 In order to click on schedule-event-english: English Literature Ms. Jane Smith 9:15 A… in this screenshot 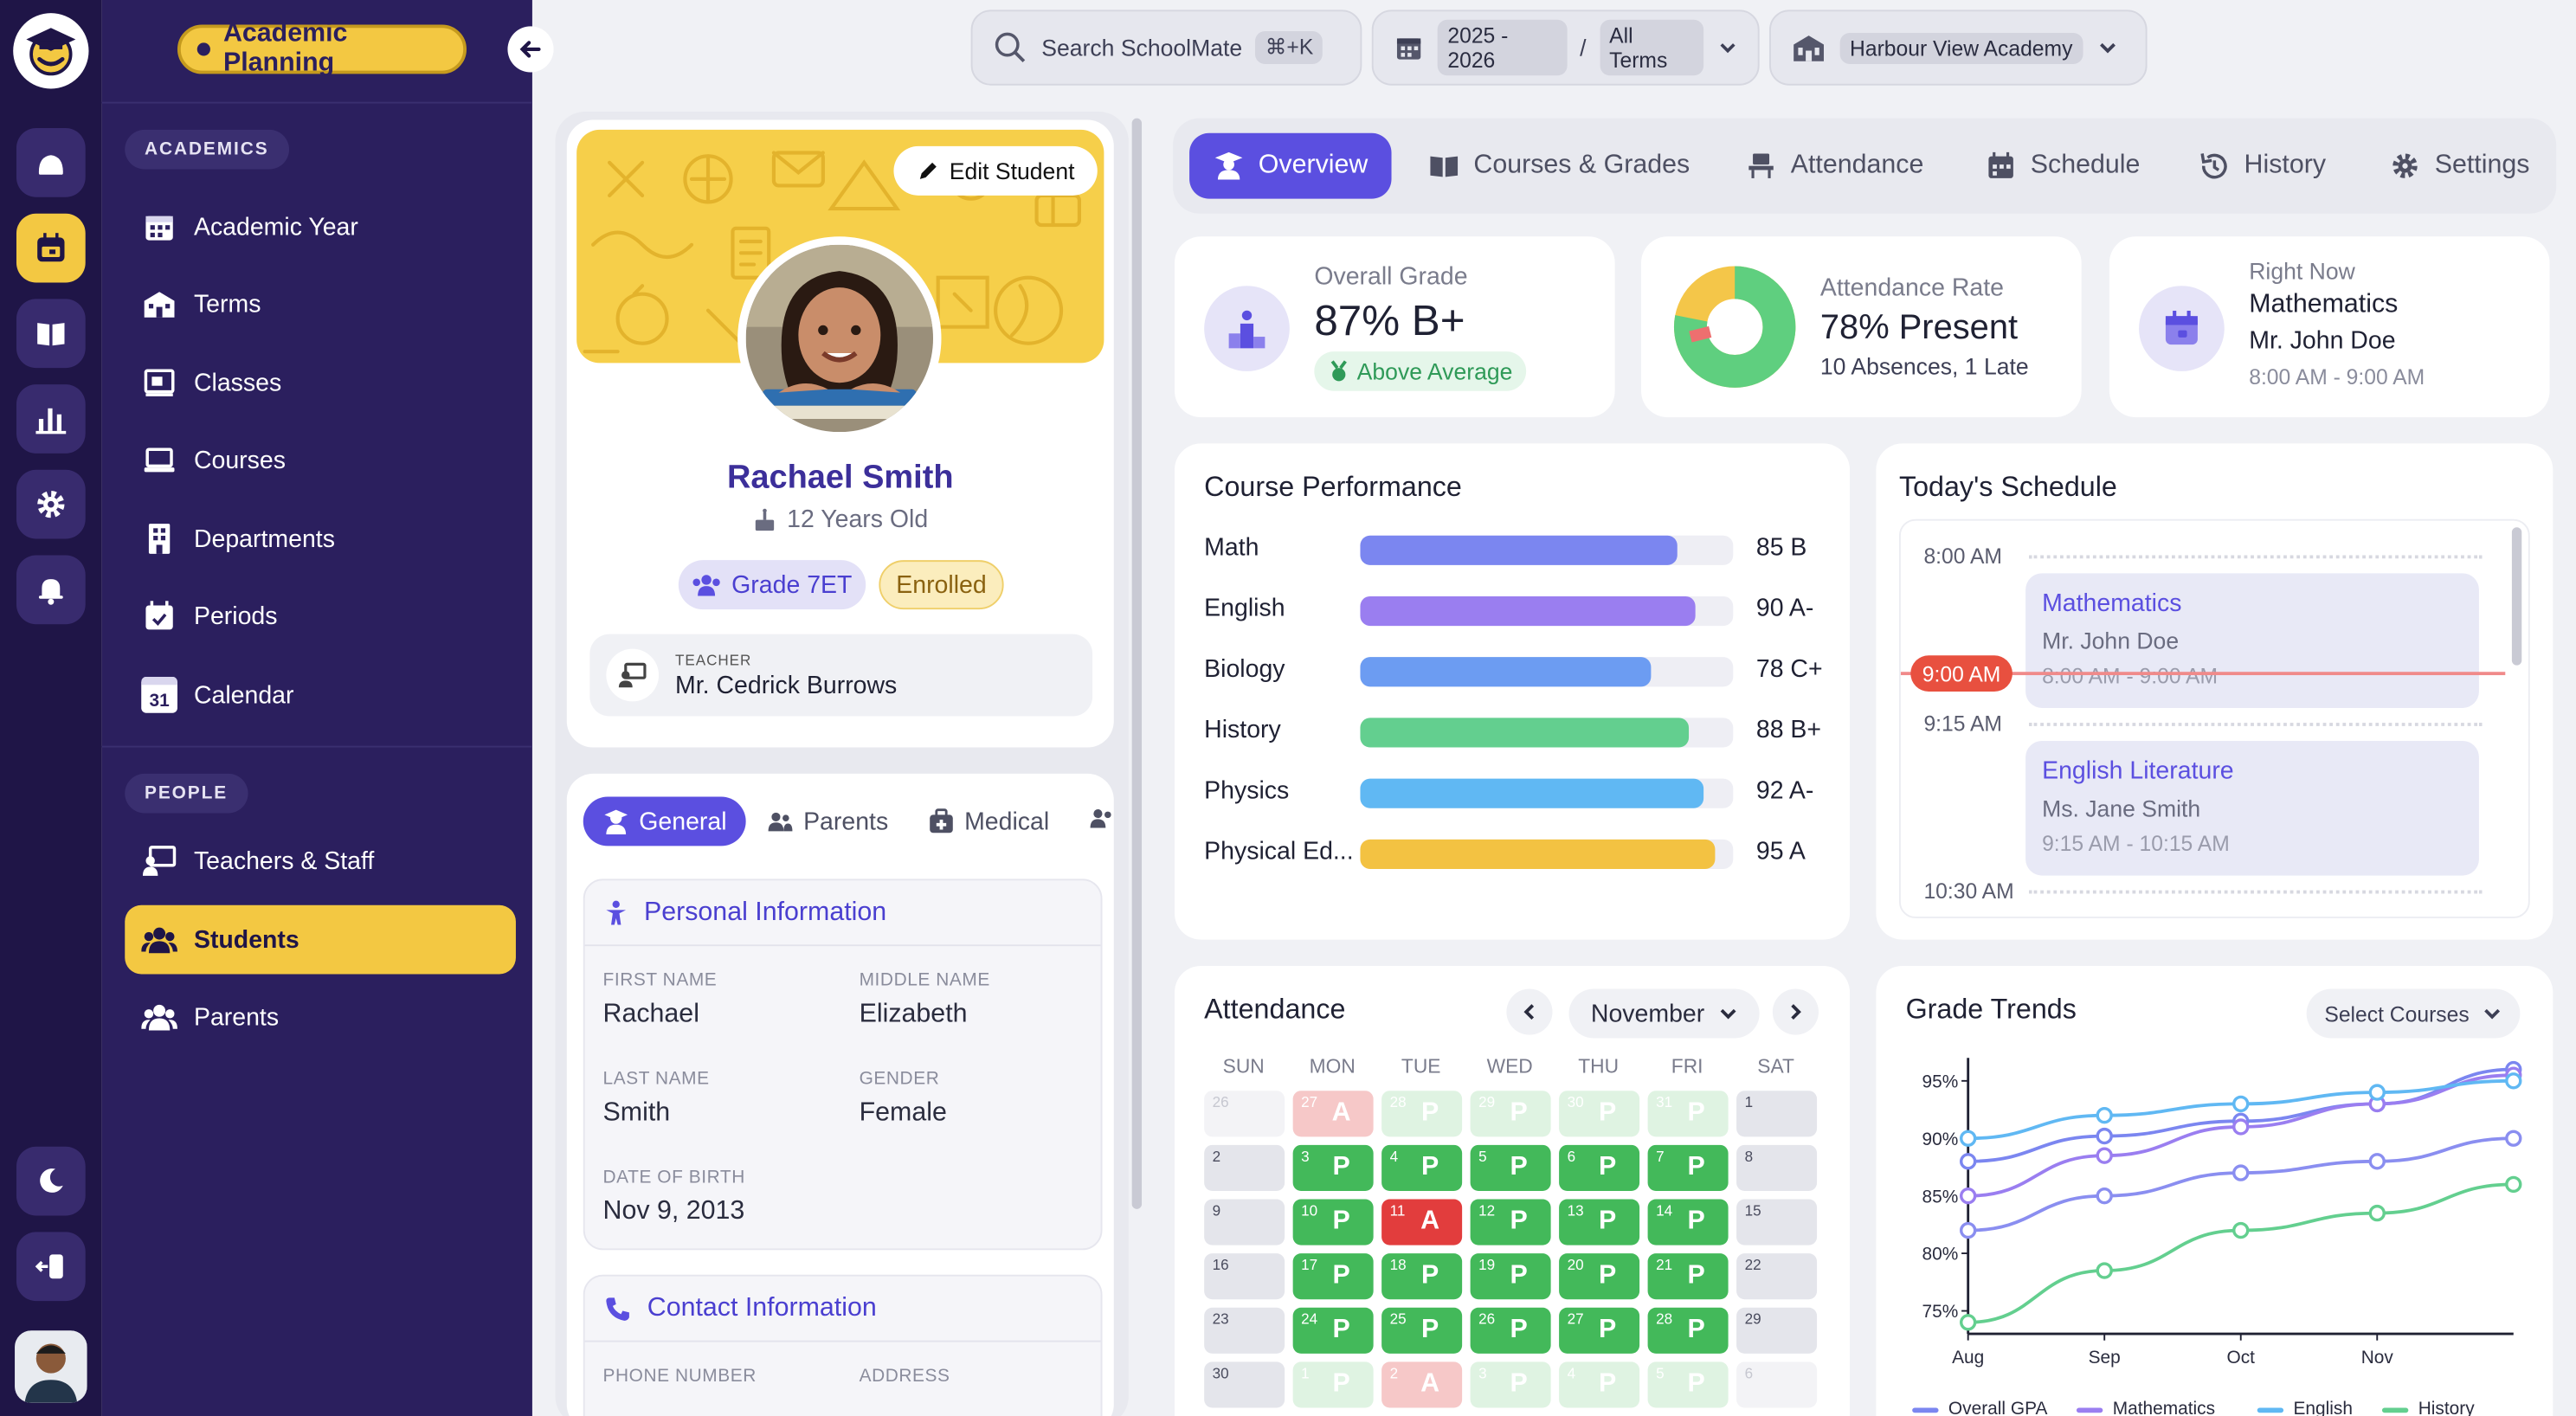, I will do `click(2252, 808)`.